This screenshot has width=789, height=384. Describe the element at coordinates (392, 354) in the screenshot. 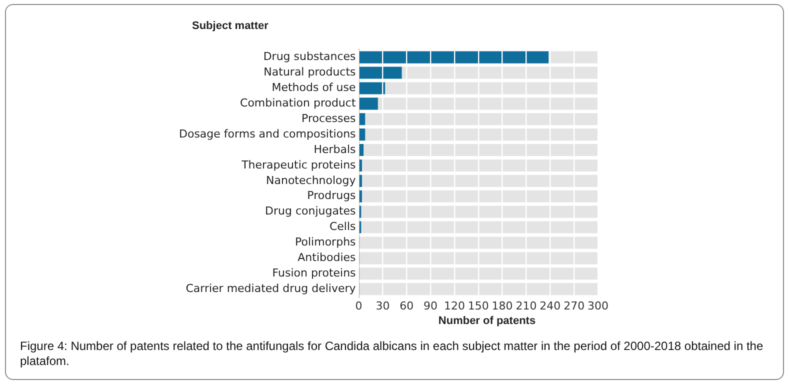

I see `caption: Figure 4: Number of patents related to the antifungals for Candida albicans in each subject matter in the period of 2000-2018 obtained in the platafom.` at that location.